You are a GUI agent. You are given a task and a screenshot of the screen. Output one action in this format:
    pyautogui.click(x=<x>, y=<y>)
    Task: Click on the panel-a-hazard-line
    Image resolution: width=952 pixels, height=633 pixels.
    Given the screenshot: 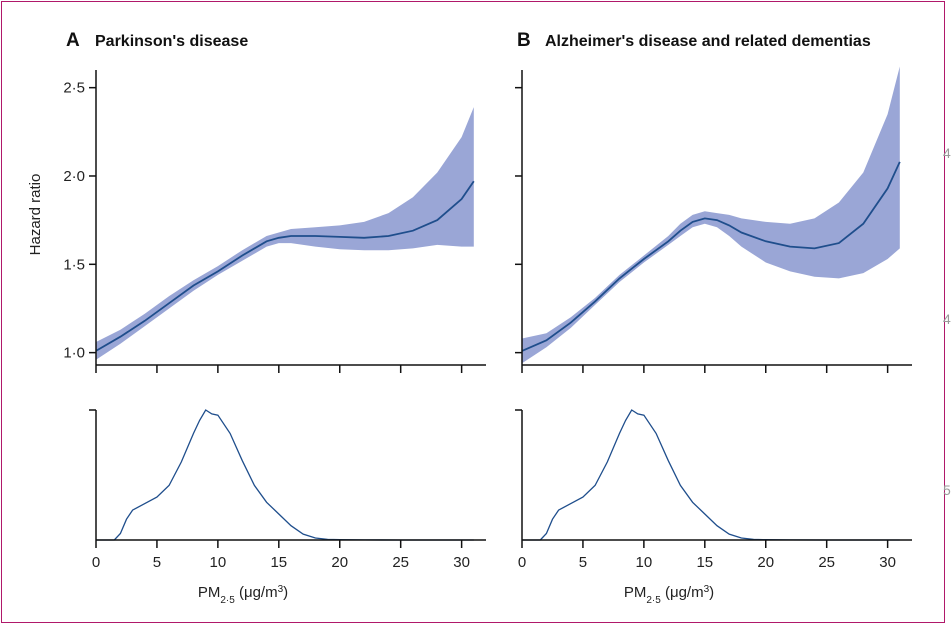 What is the action you would take?
    pyautogui.click(x=285, y=266)
    